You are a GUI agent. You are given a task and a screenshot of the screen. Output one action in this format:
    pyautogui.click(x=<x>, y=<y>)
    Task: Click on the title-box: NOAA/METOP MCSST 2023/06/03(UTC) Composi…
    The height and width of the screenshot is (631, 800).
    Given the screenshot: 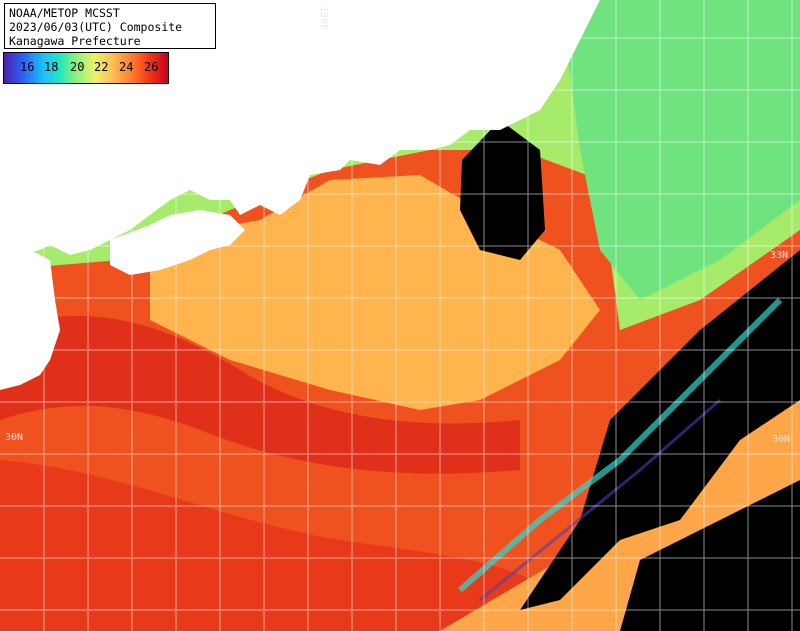 What is the action you would take?
    pyautogui.click(x=110, y=26)
    